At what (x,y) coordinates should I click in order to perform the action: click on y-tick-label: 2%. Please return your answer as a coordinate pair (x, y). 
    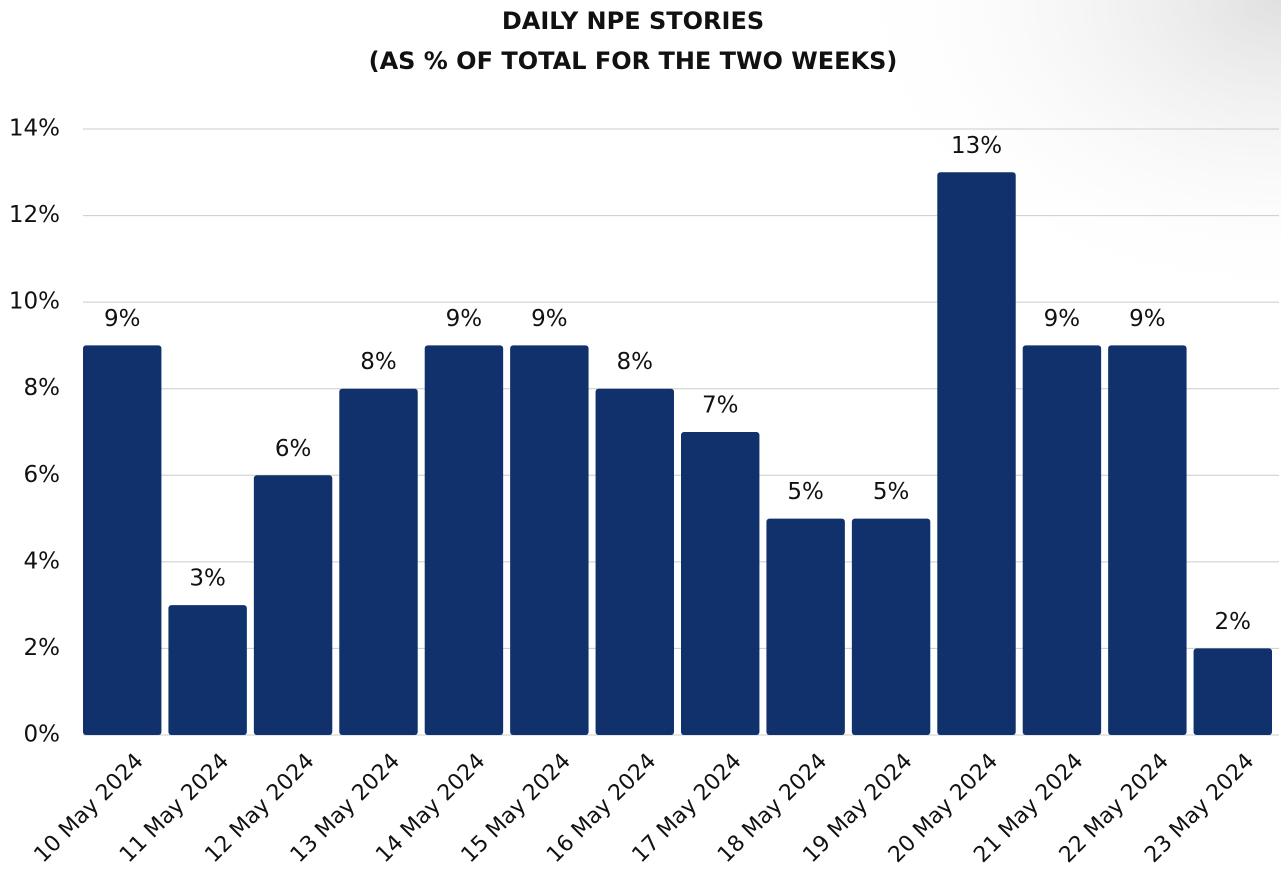
    Looking at the image, I should click on (42, 648).